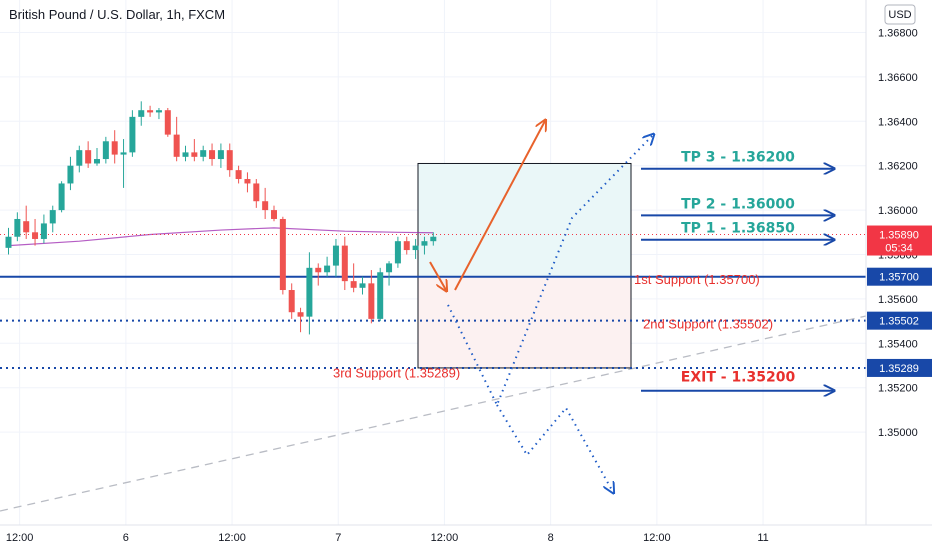 This screenshot has height=550, width=932. What do you see at coordinates (738, 229) in the screenshot?
I see `target-label: TP 1 - 1.36850` at bounding box center [738, 229].